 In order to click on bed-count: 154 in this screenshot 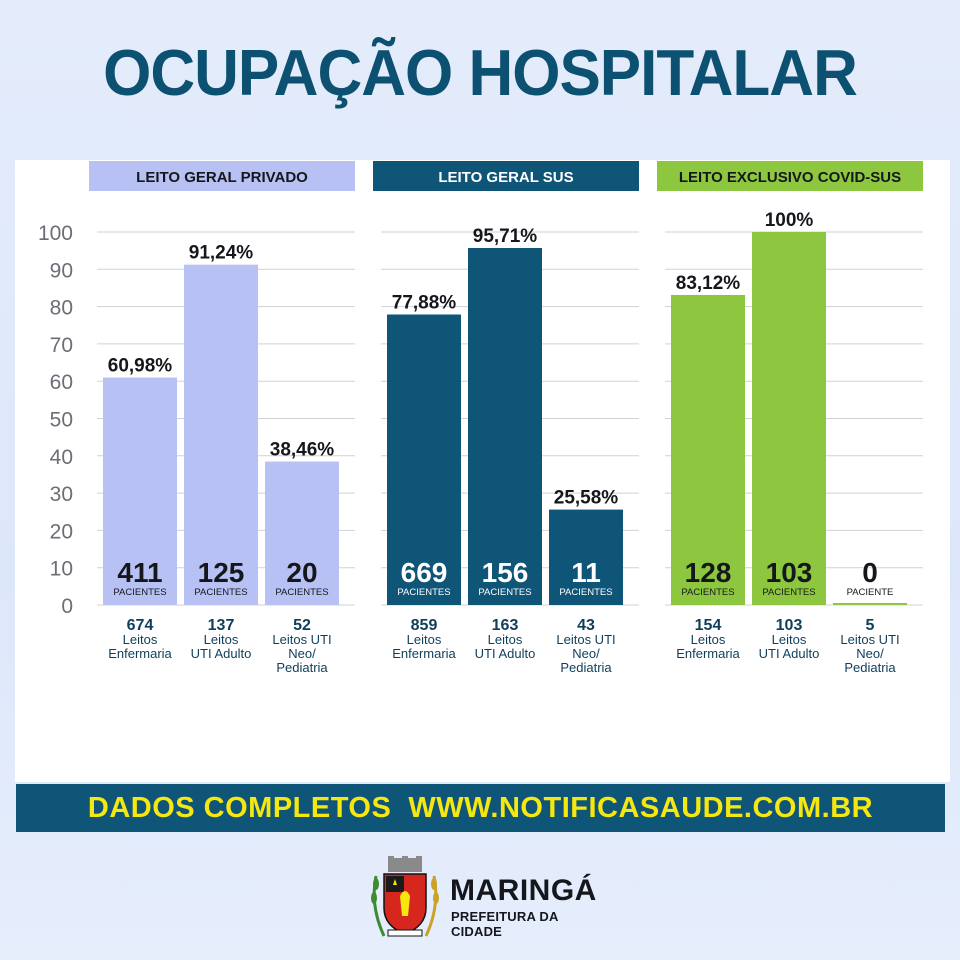, I will do `click(708, 625)`.